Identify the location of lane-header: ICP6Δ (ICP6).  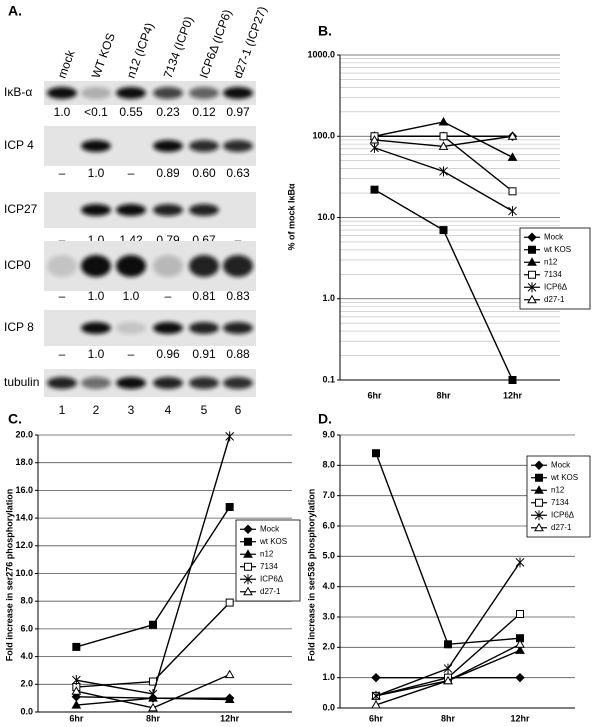
(216, 44).